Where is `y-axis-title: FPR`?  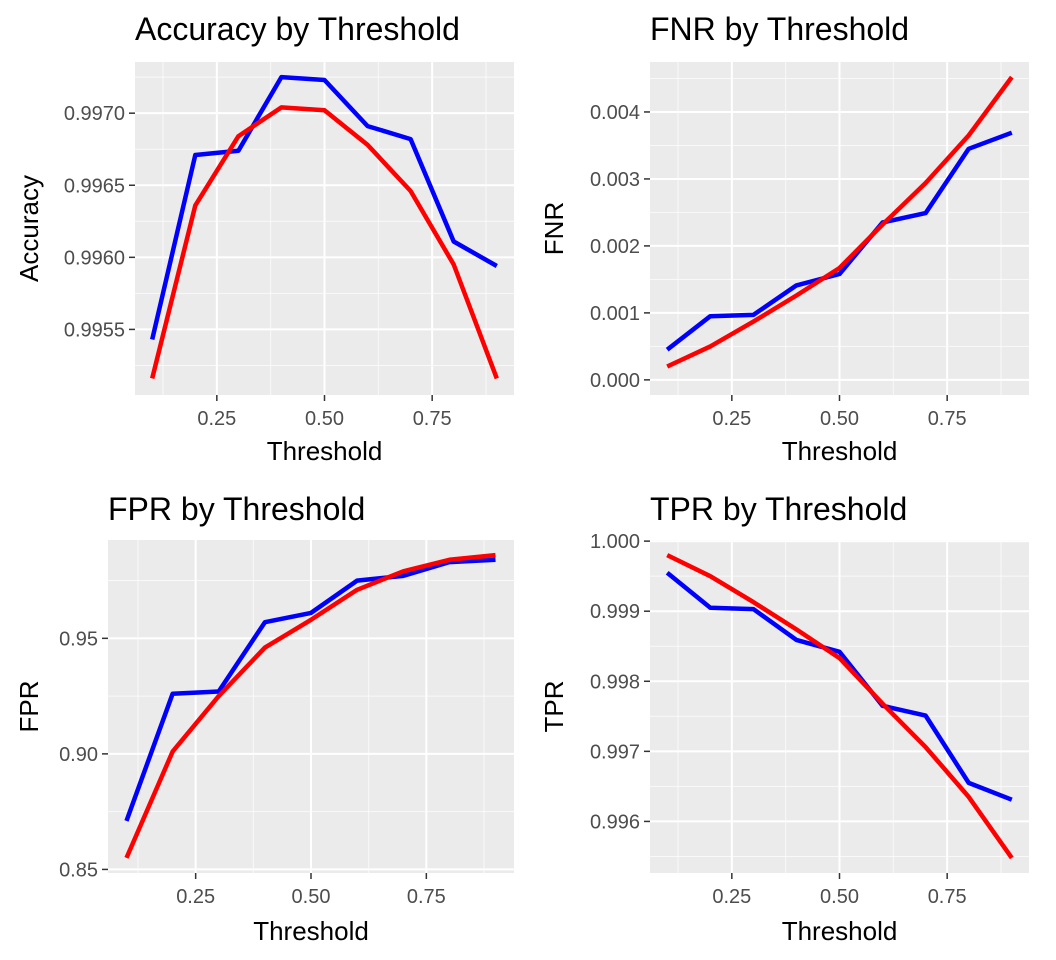
y-axis-title: FPR is located at coordinates (29, 707).